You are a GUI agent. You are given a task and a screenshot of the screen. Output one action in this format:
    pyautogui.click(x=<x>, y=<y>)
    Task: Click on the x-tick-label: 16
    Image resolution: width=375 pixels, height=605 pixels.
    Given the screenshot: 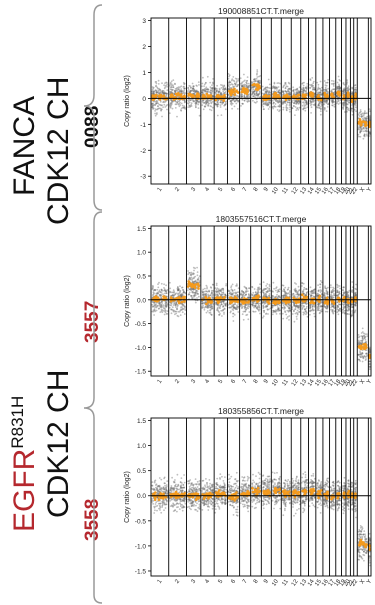 What is the action you would take?
    pyautogui.click(x=325, y=190)
    